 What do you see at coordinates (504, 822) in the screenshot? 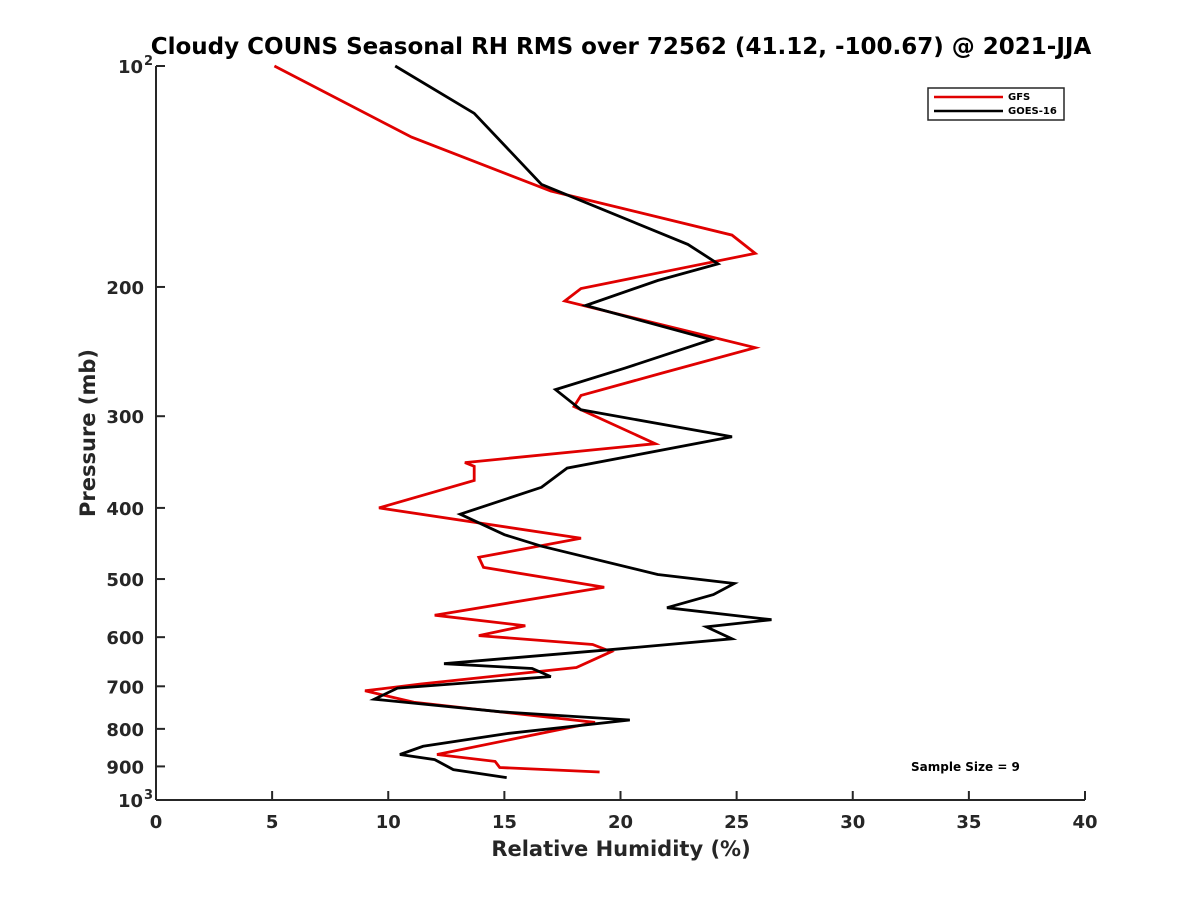
I see `x-tick-label: 15` at bounding box center [504, 822].